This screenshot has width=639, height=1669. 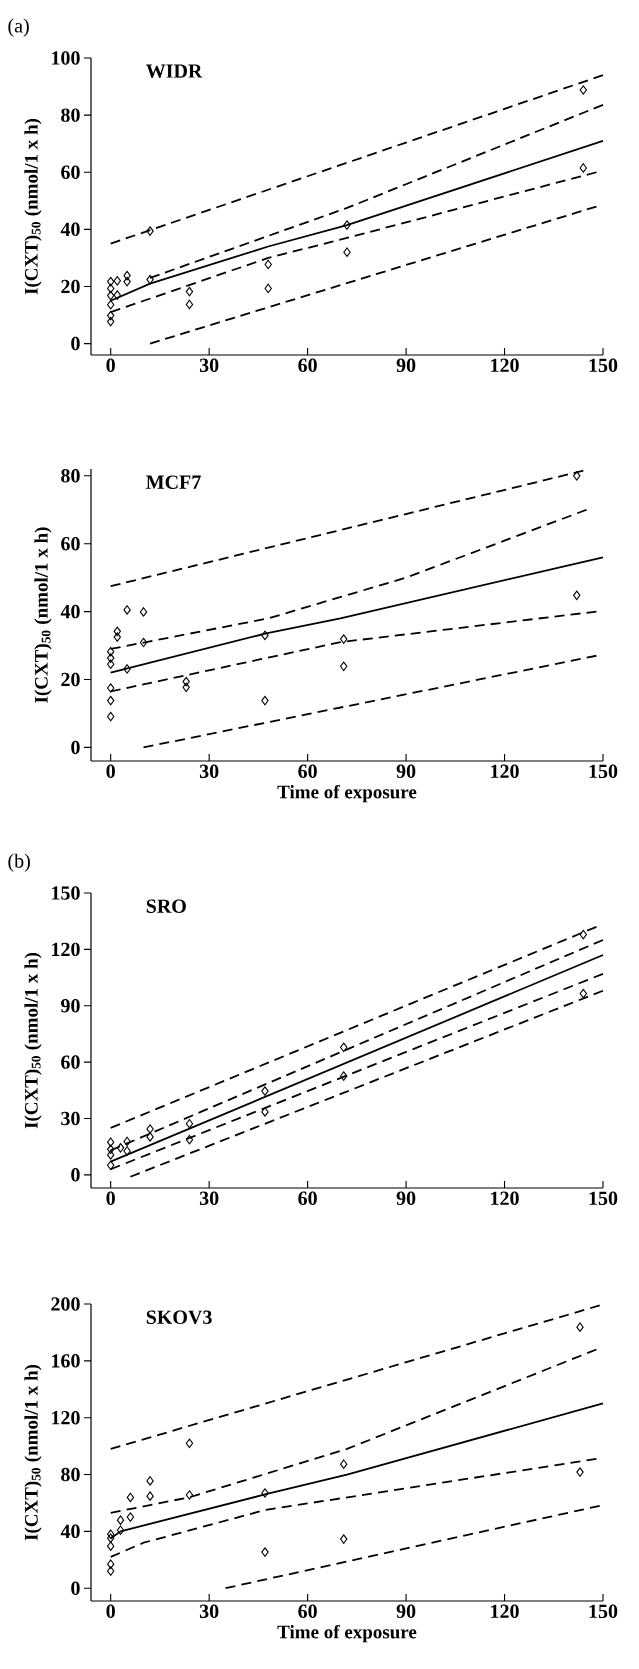 What do you see at coordinates (209, 1611) in the screenshot?
I see `x-tick-label: 30` at bounding box center [209, 1611].